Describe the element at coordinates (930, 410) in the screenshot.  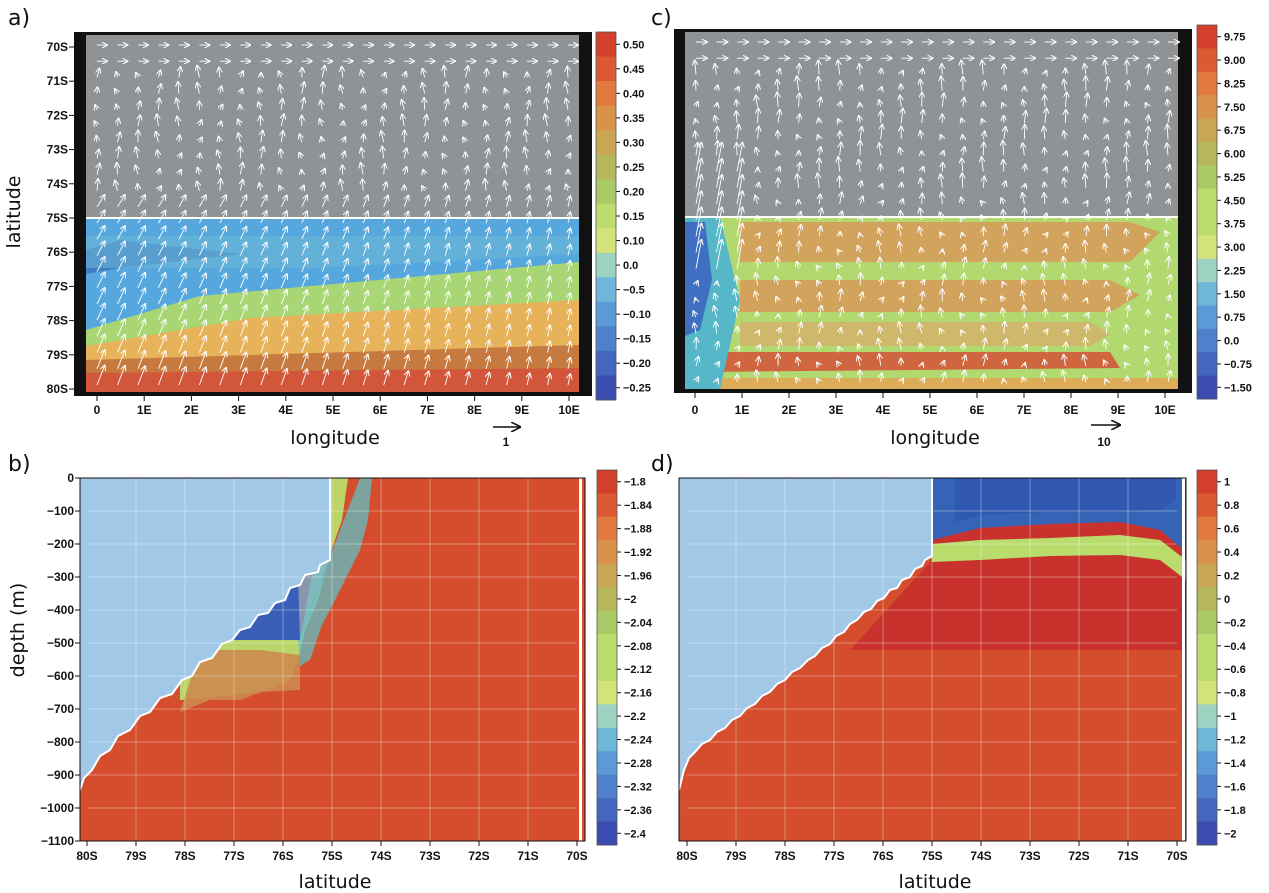
I see `x-tick-label: 5E` at that location.